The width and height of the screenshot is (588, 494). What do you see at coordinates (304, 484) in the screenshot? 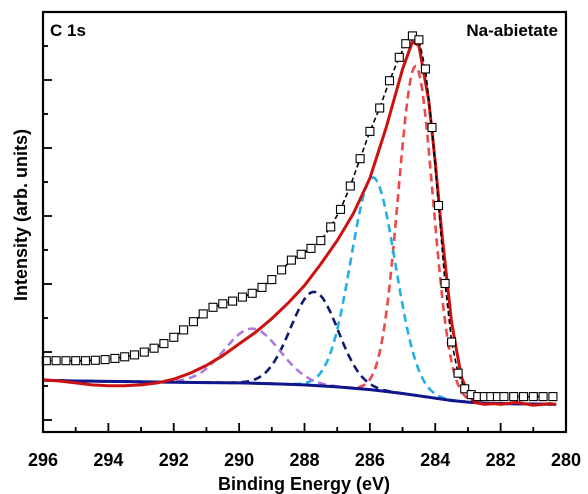
I see `x-axis-title: Binding Energy (eV)` at bounding box center [304, 484].